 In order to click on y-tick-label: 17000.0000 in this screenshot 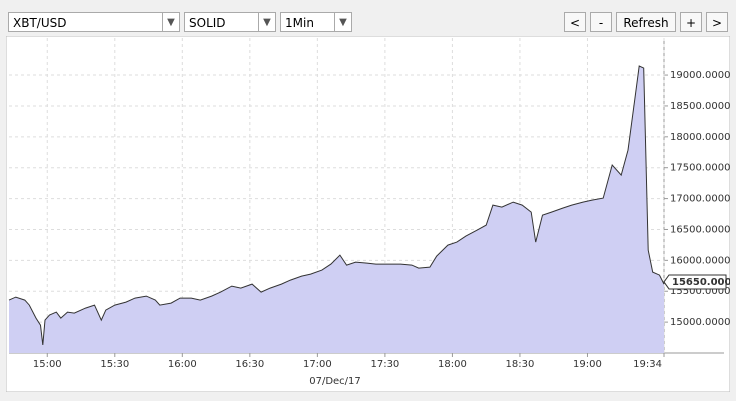, I will do `click(700, 199)`.